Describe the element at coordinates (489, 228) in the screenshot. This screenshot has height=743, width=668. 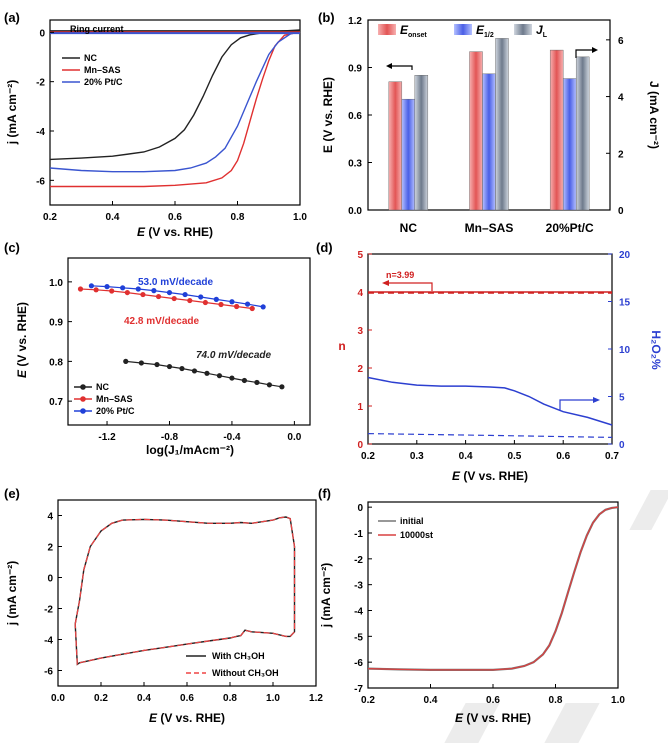
I see `category-label-mn-sas: Mn–SAS` at that location.